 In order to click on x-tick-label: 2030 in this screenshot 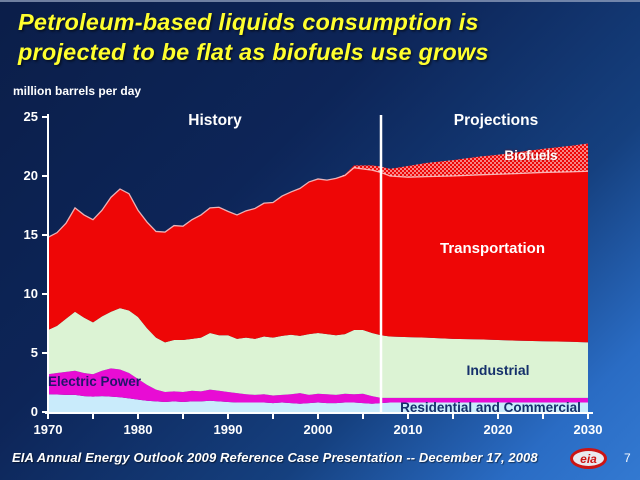, I will do `click(588, 429)`.